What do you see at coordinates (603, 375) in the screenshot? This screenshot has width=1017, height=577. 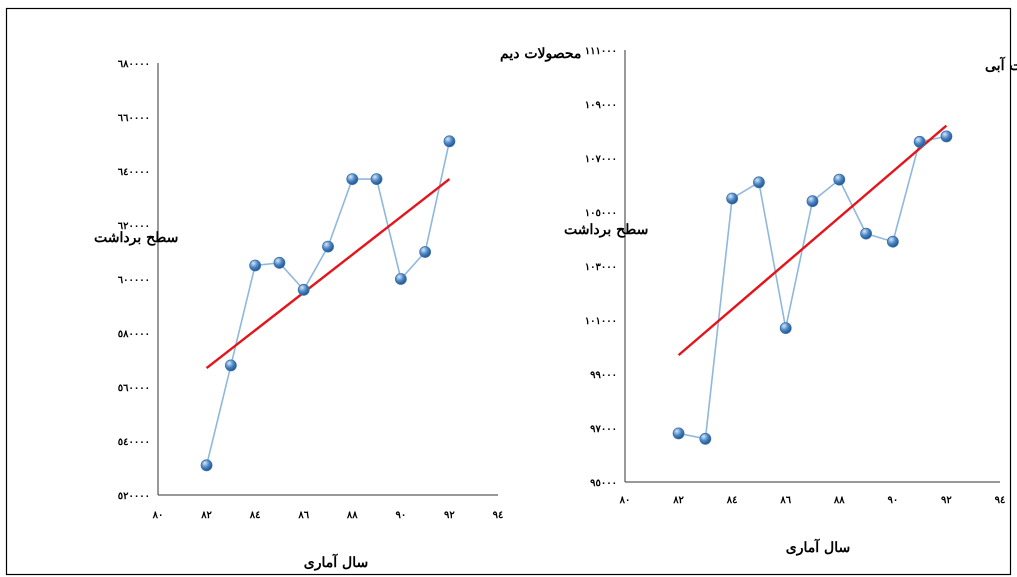 I see `y-tick-label: ۹۹۰۰۰` at bounding box center [603, 375].